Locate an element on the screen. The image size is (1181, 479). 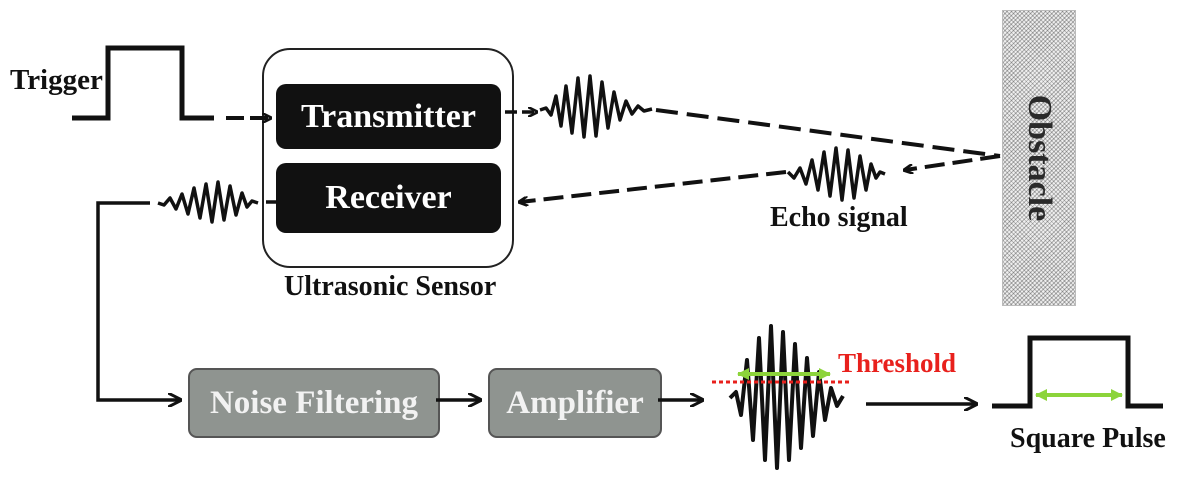
echo-wave is located at coordinates (836, 174).